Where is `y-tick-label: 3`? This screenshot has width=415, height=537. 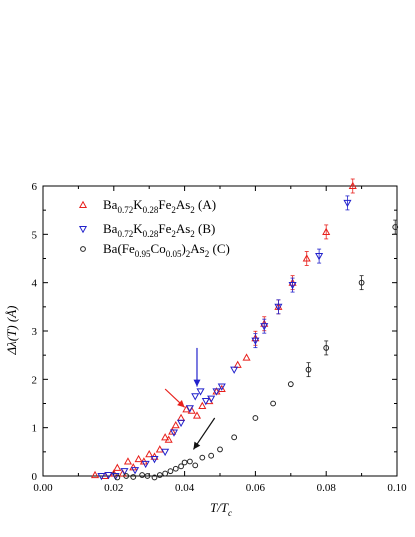 y-tick-label: 3 is located at coordinates (35, 332).